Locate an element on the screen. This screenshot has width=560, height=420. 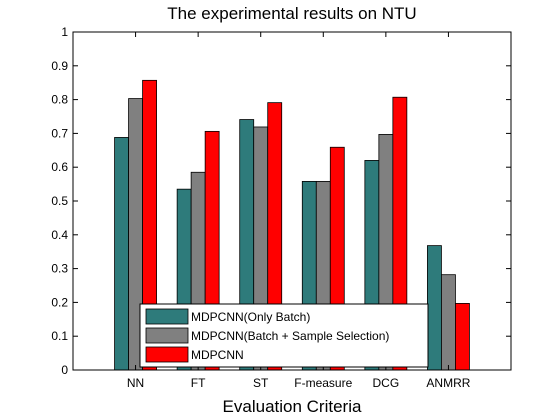
chart-title: The experimental results on NTU is located at coordinates (291, 13).